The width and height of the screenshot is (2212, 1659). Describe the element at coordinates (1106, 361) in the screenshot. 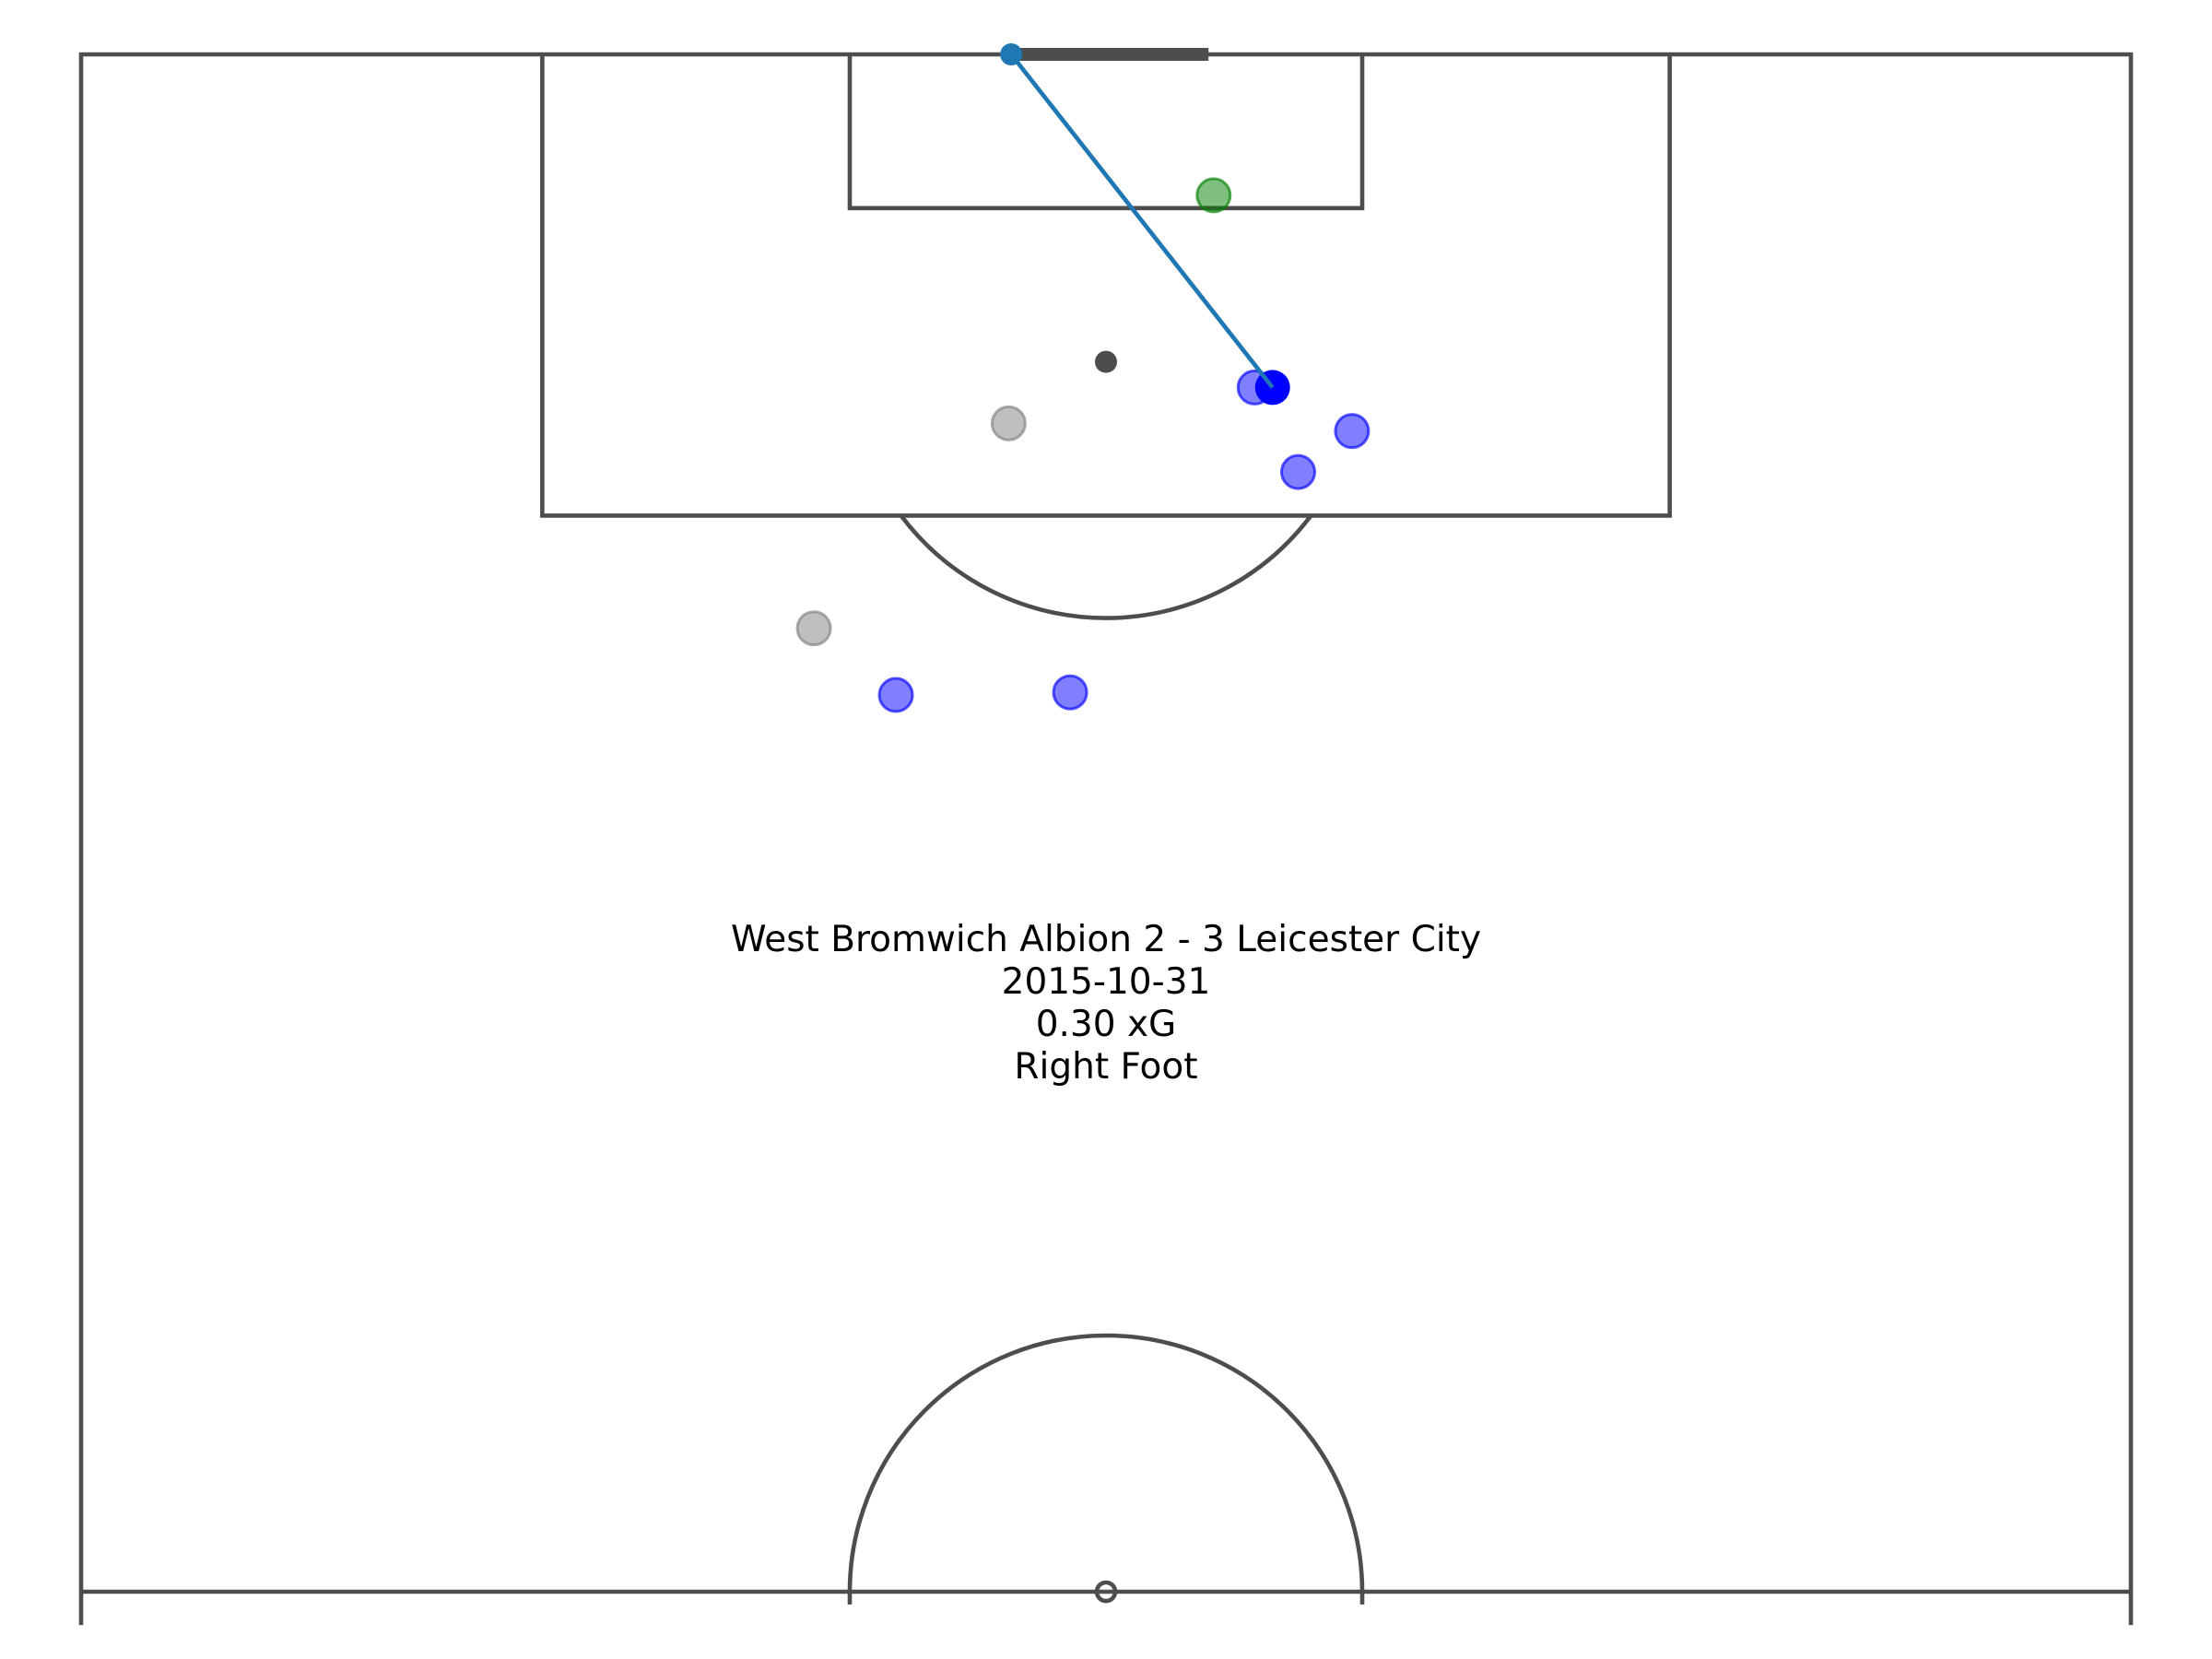

I see `penalty-spot` at that location.